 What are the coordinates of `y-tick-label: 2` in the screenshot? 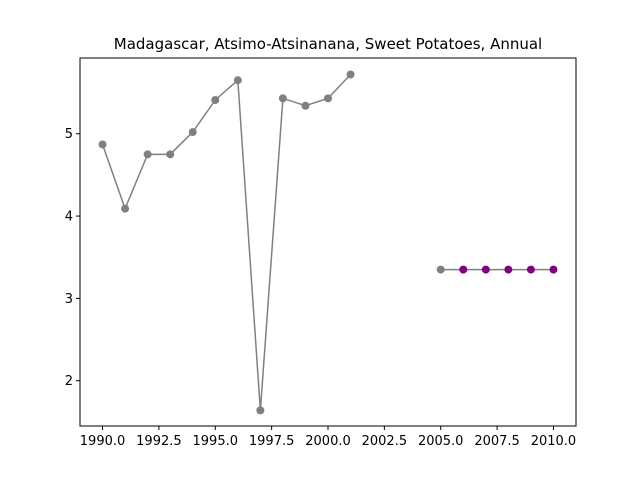 It's located at (69, 381).